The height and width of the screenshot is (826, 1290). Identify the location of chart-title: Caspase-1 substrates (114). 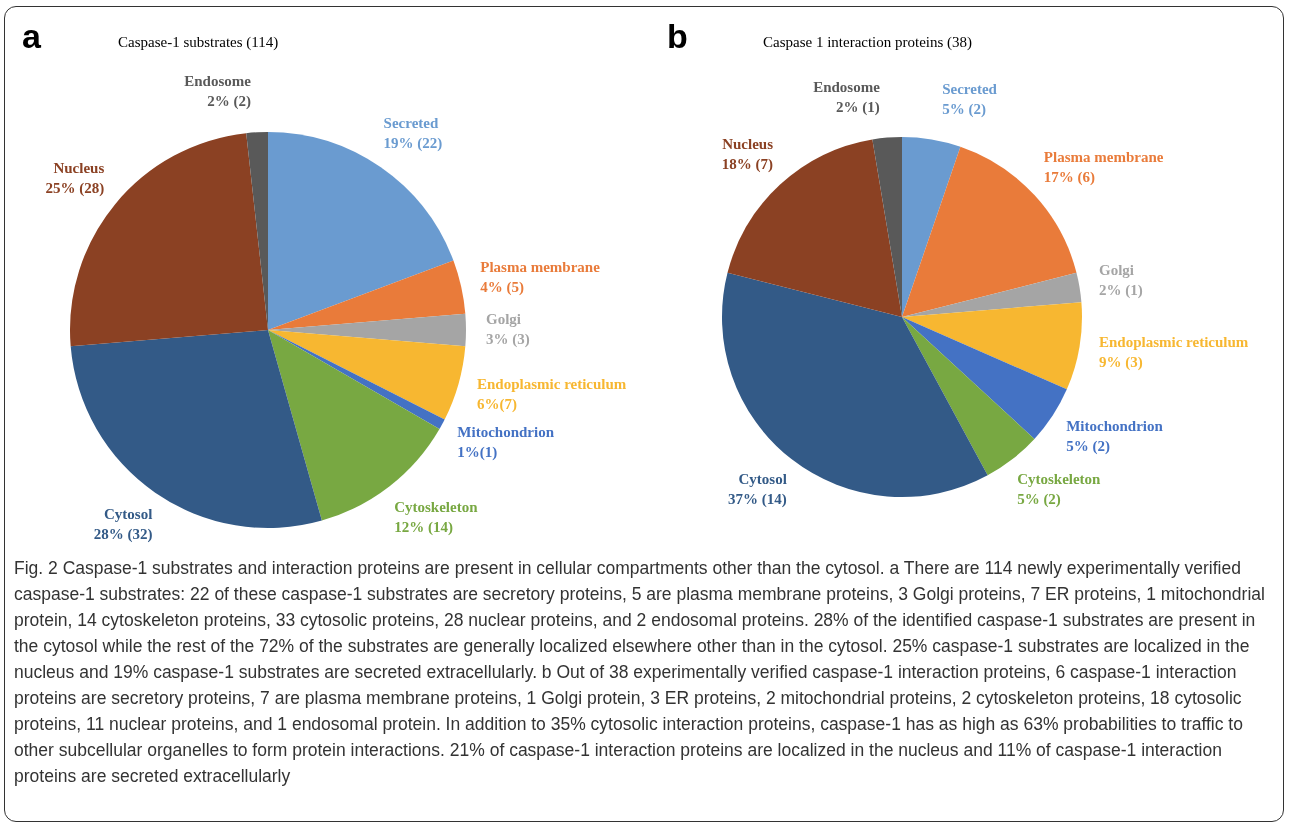
(198, 43).